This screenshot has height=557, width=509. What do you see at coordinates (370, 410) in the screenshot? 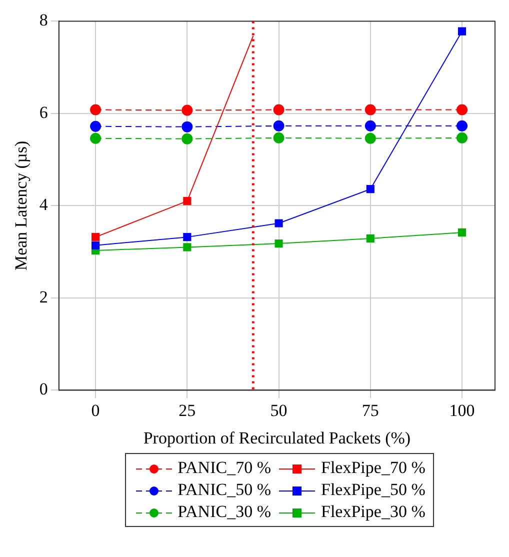
I see `x-tick-label: 75` at bounding box center [370, 410].